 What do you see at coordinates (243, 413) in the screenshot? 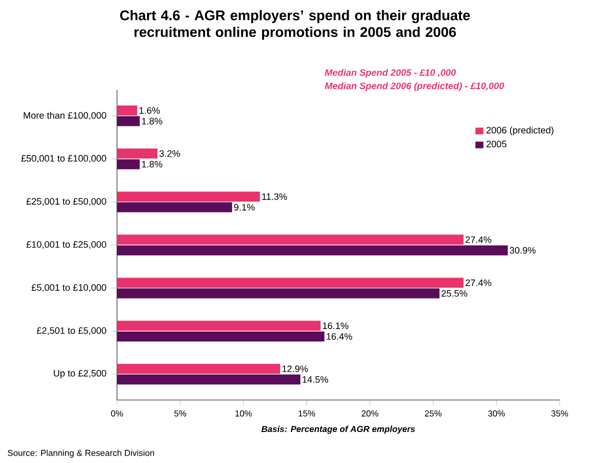
I see `x-tick-label: 10%` at bounding box center [243, 413].